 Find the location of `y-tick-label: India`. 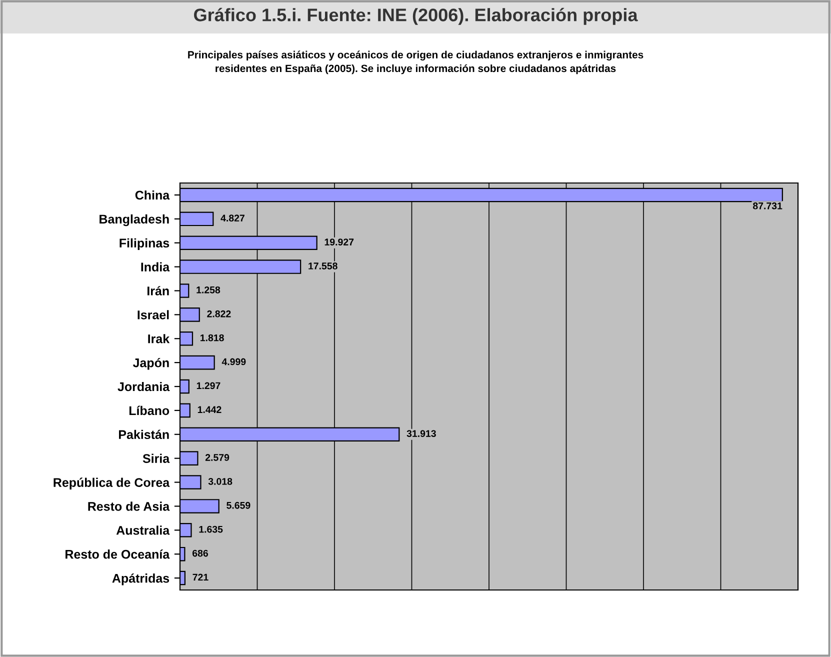

y-tick-label: India is located at coordinates (155, 267).